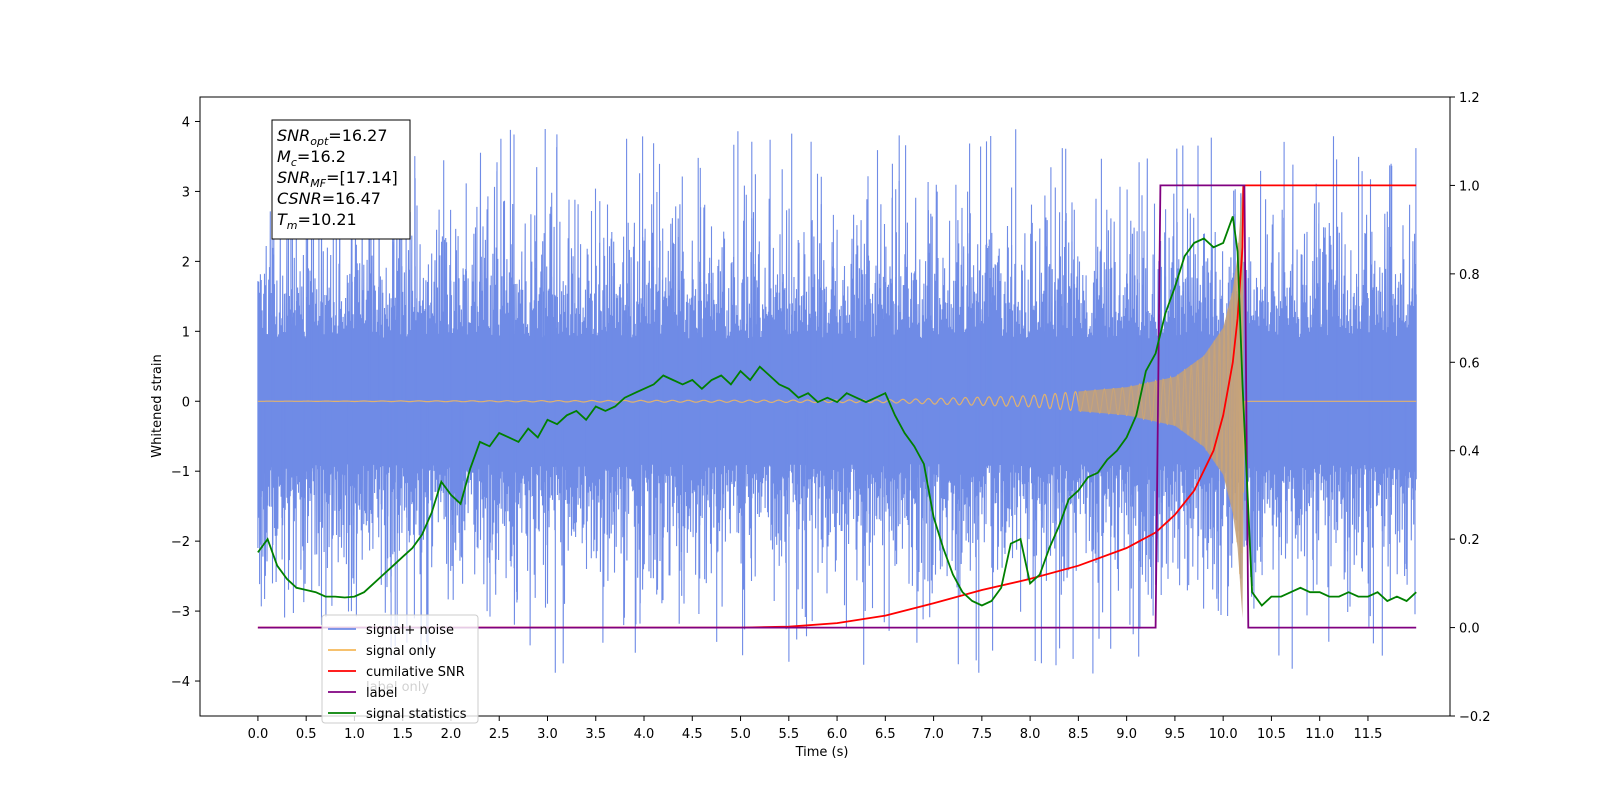 The width and height of the screenshot is (1600, 800). What do you see at coordinates (186, 122) in the screenshot?
I see `y-tick-label: 4` at bounding box center [186, 122].